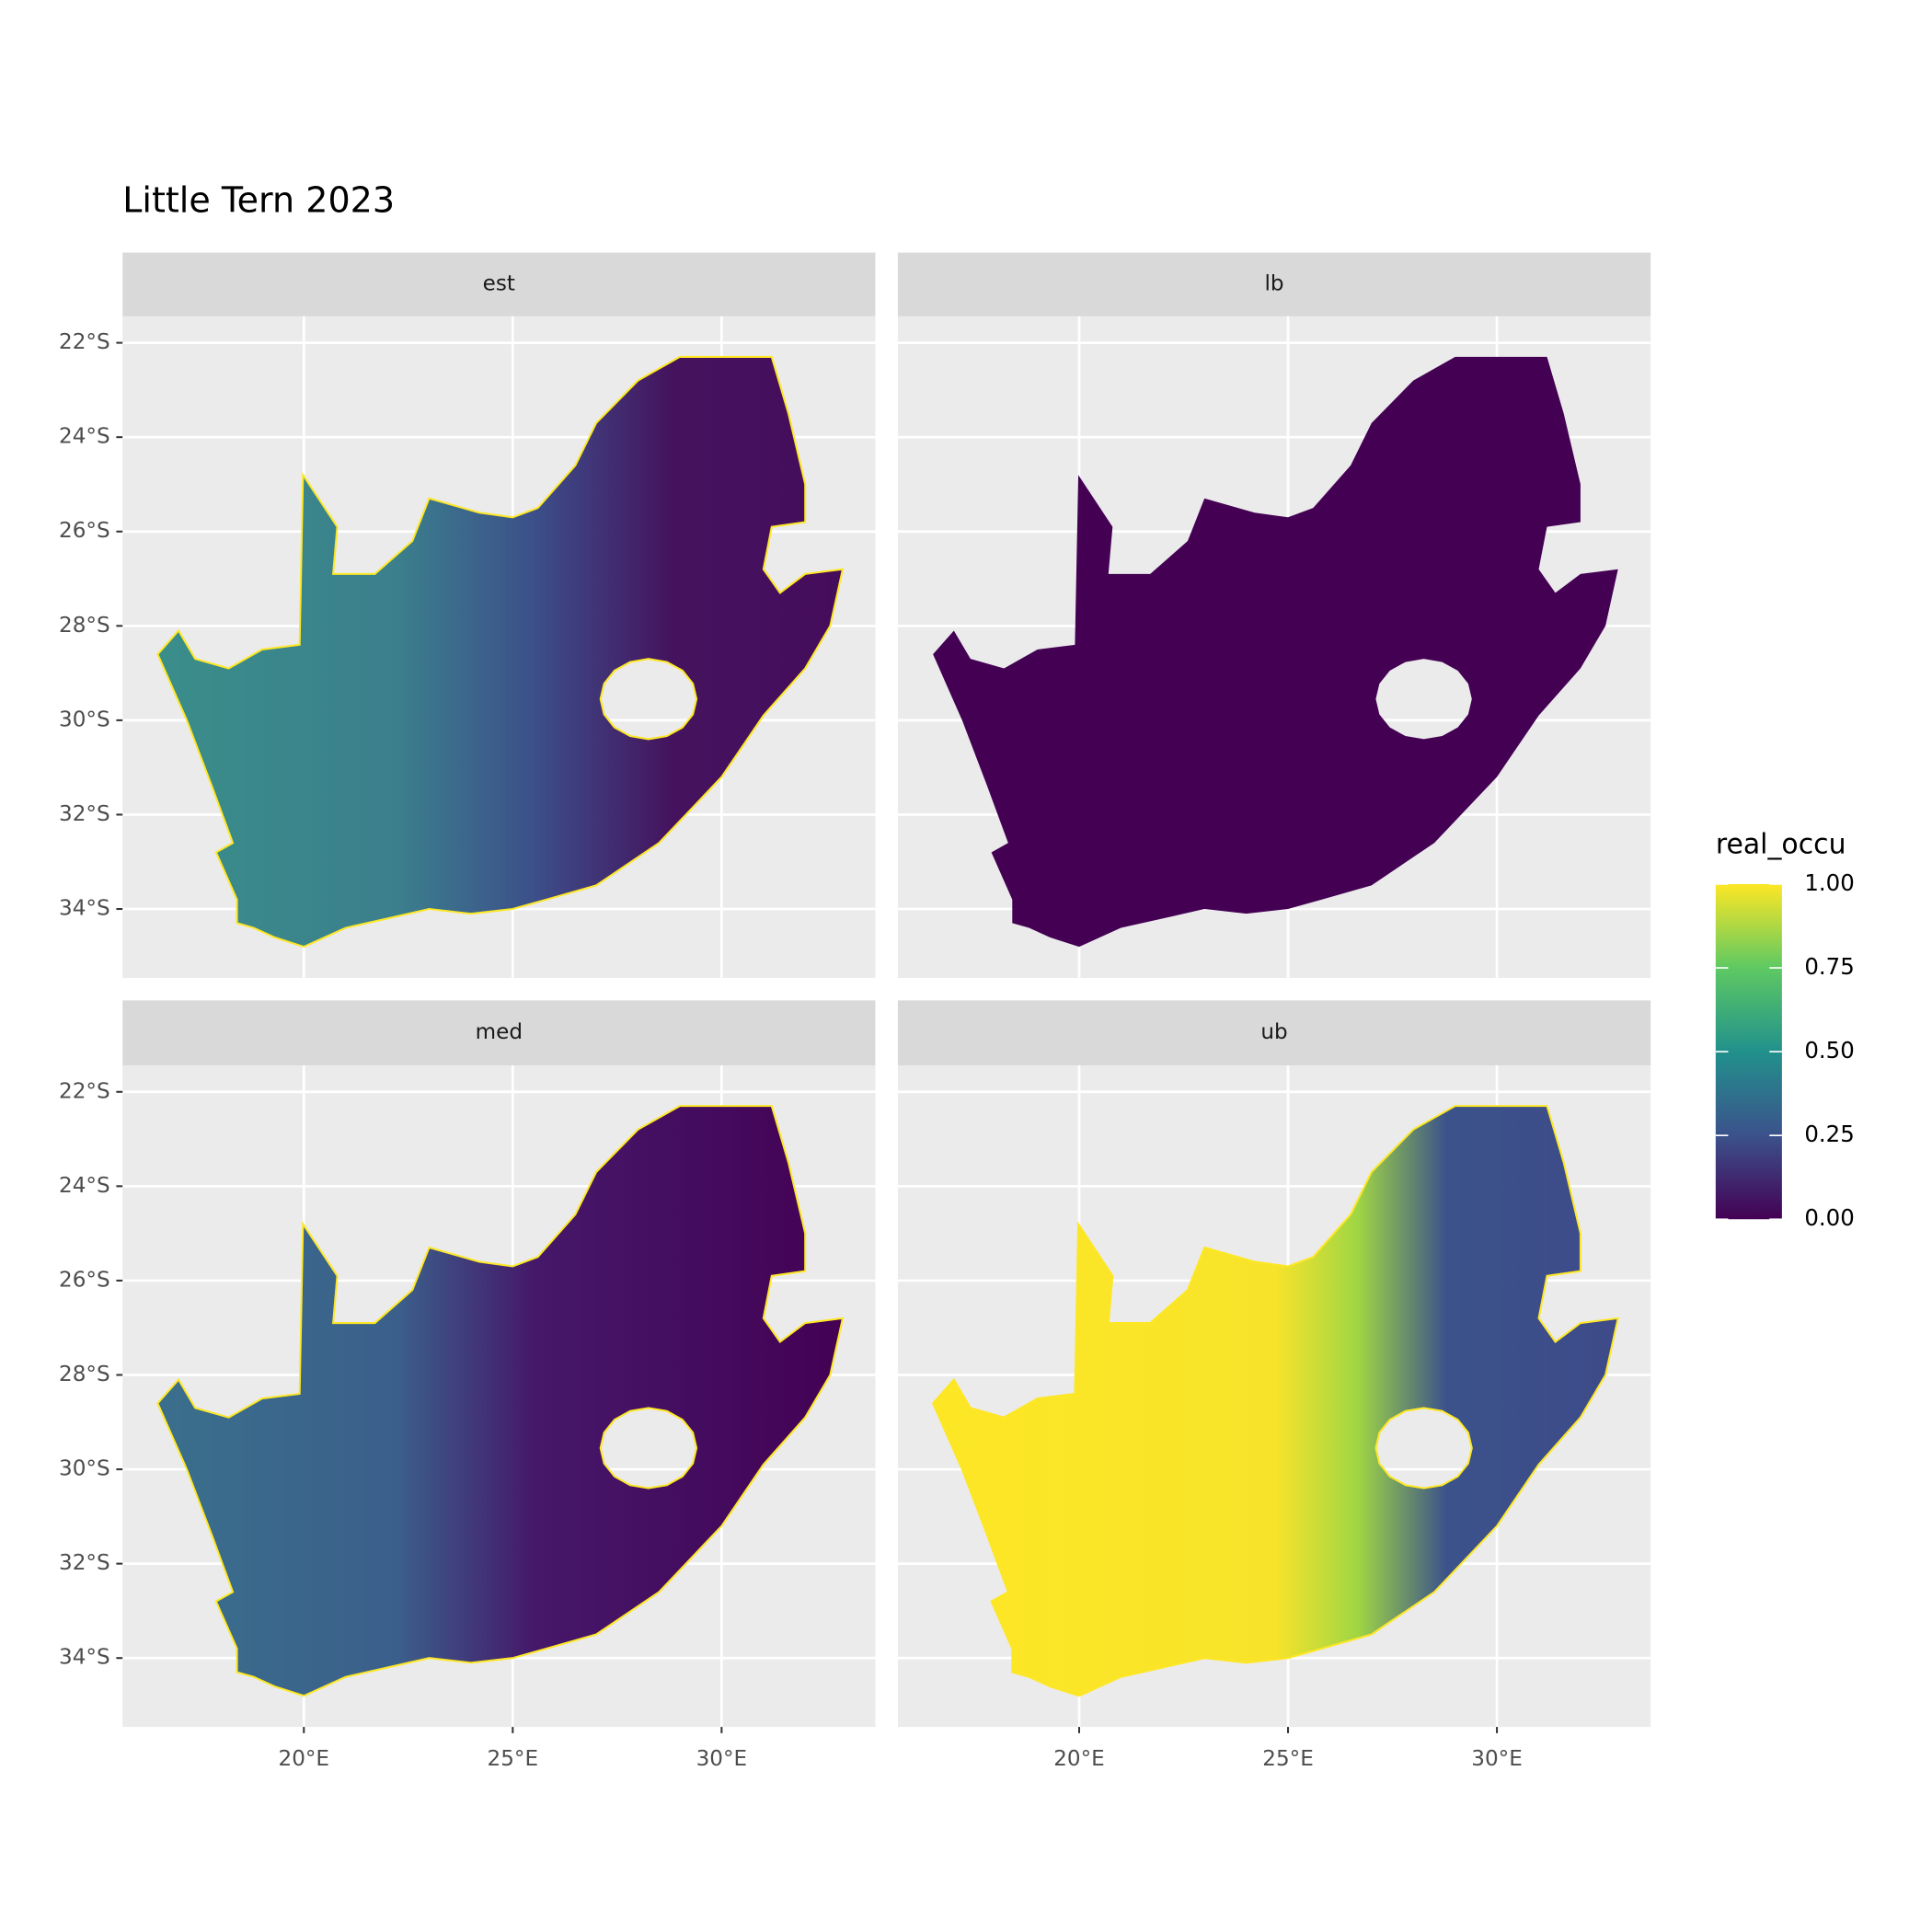 The width and height of the screenshot is (1932, 1932). I want to click on legend-label: 0.00, so click(1829, 1217).